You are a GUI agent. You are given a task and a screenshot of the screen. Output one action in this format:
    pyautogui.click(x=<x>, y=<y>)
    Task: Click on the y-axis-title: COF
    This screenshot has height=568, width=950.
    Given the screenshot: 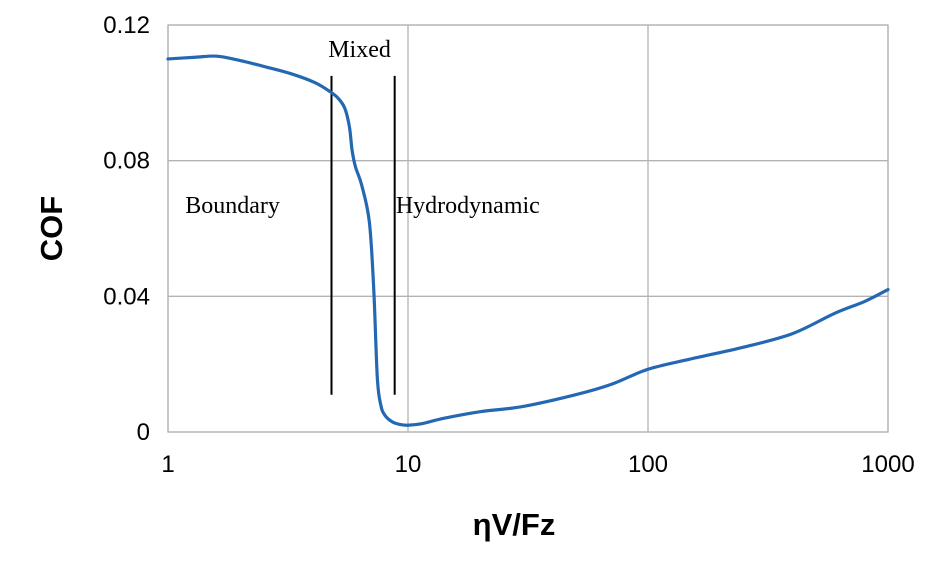 What is the action you would take?
    pyautogui.click(x=51, y=228)
    